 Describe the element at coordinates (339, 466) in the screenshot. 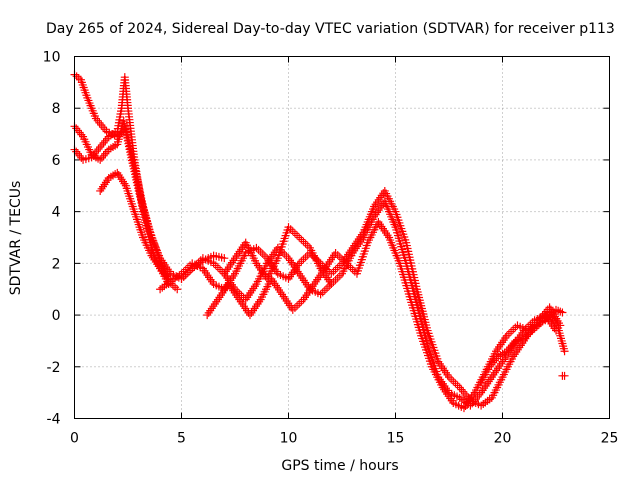

I see `x-axis-label: GPS time / hours` at that location.